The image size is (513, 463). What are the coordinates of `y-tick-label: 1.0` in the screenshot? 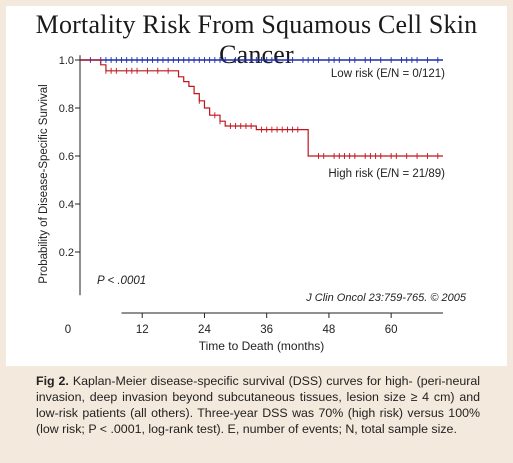 It's located at (66, 61).